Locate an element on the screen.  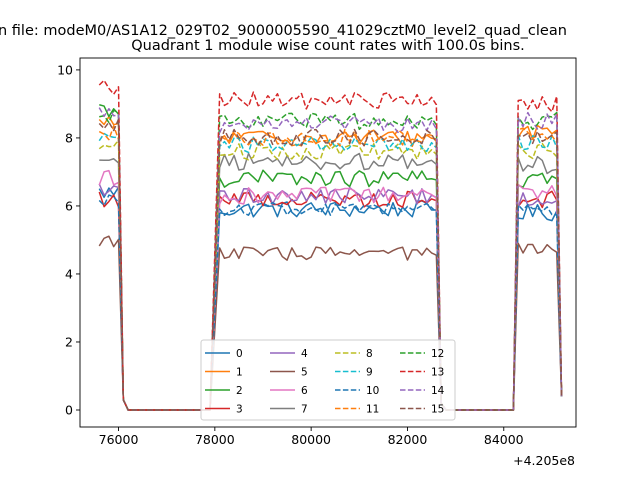
legend-item-14: 14 is located at coordinates (422, 391).